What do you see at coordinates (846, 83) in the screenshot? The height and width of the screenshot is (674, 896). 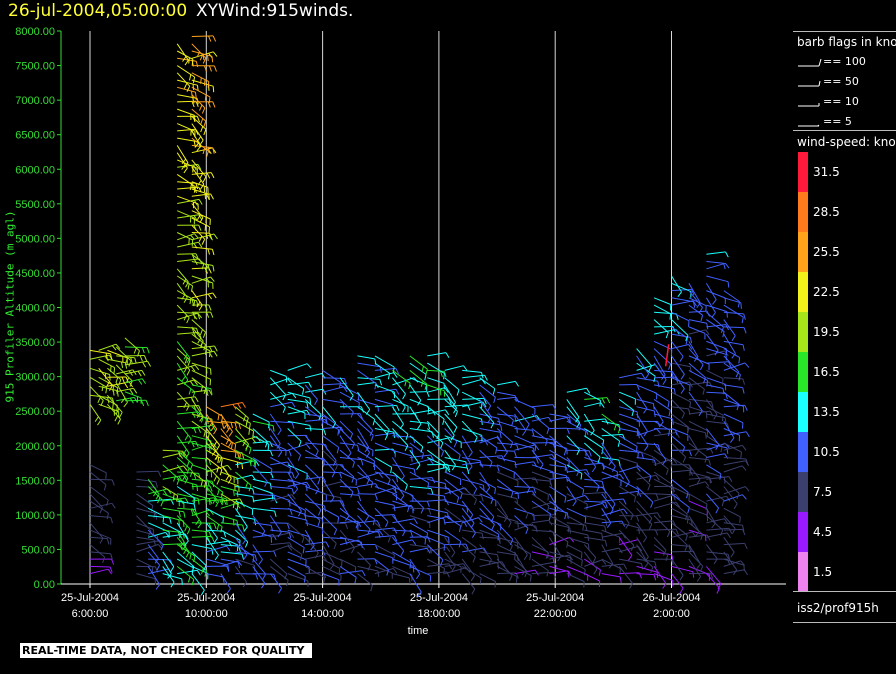 I see `barb-legend-row: == 50` at bounding box center [846, 83].